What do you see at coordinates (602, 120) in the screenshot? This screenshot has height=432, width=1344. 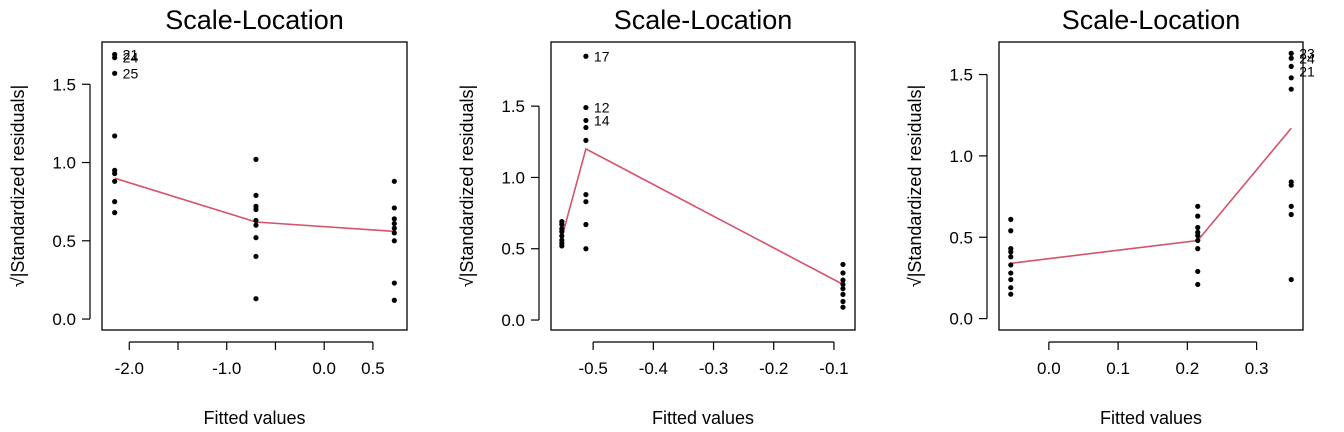 I see `point-label: 14` at bounding box center [602, 120].